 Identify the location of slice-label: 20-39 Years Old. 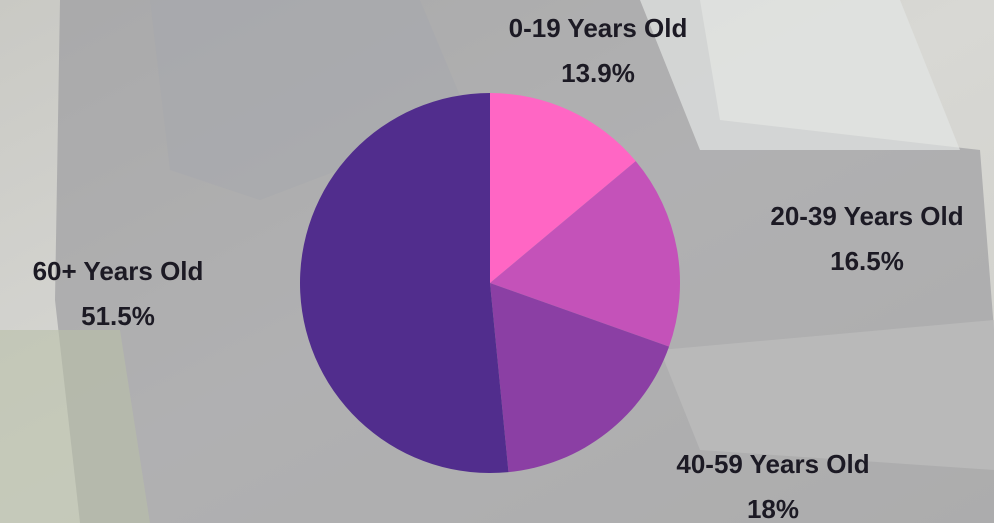
(866, 216).